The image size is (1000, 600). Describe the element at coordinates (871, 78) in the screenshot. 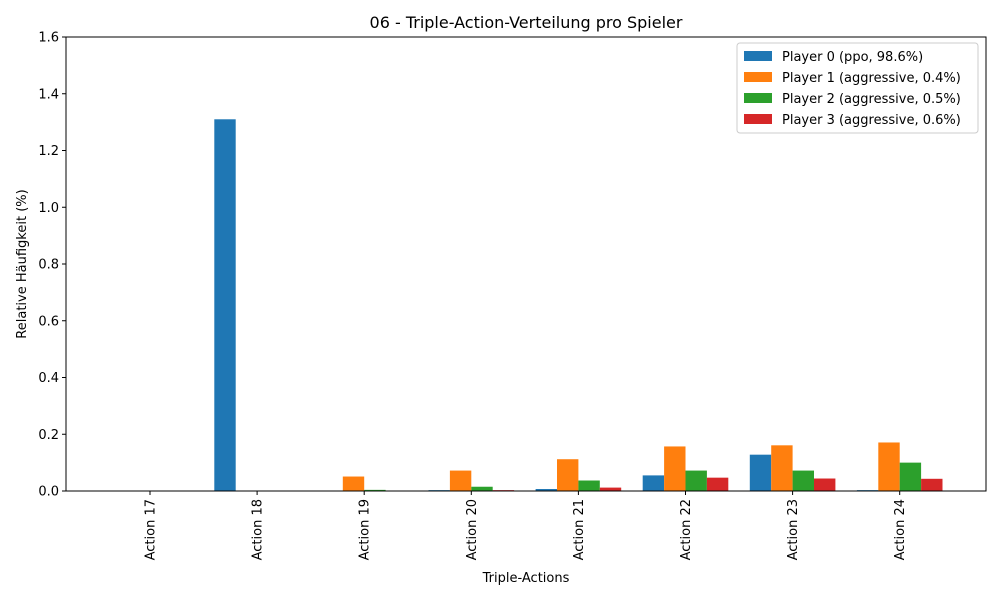

I see `legend-label: Player 1 (aggressive, 0.4%)` at that location.